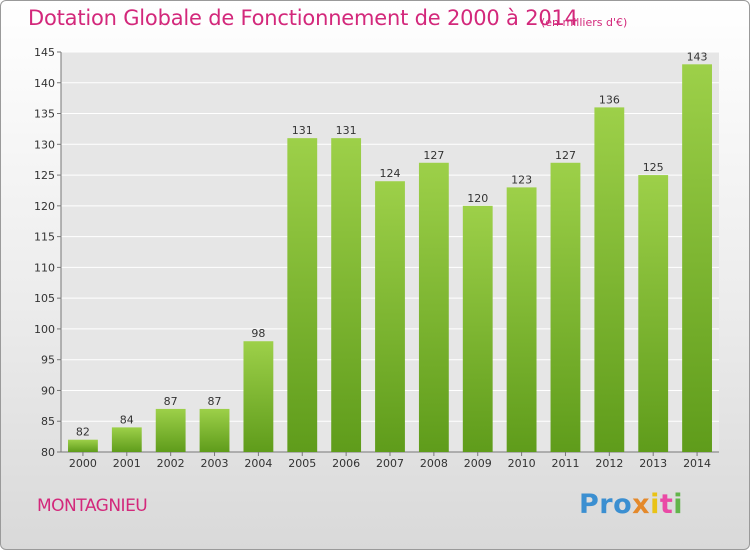 This screenshot has height=550, width=750. Describe the element at coordinates (171, 463) in the screenshot. I see `x-tick-label: 2002` at that location.